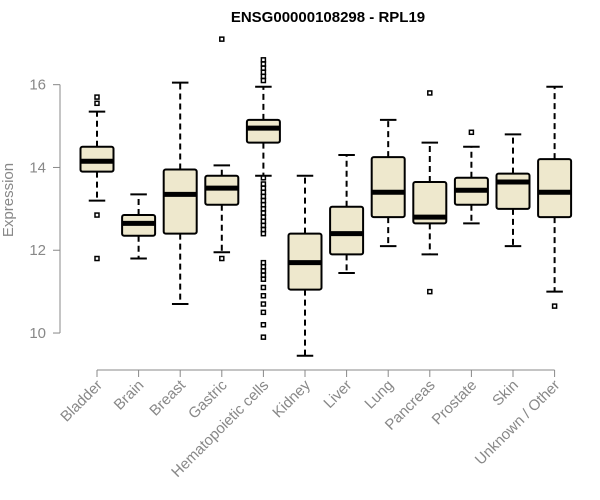  Describe the element at coordinates (45, 209) in the screenshot. I see `y-axis: 10 12 14 16` at that location.